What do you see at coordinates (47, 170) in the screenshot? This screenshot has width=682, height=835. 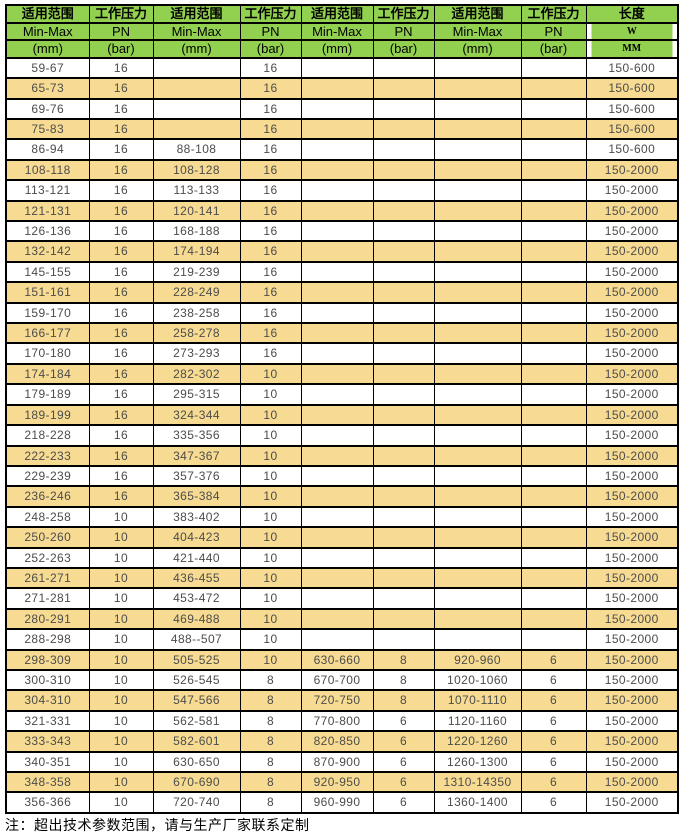 I see `cell: 108-118` at bounding box center [47, 170].